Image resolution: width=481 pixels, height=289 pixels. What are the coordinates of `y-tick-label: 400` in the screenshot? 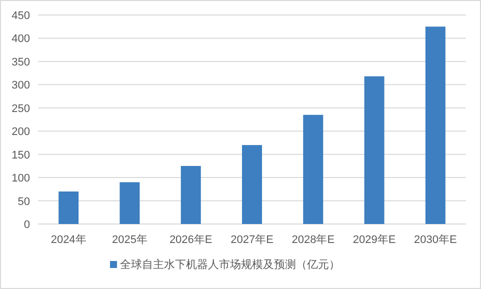 It's located at (21, 39).